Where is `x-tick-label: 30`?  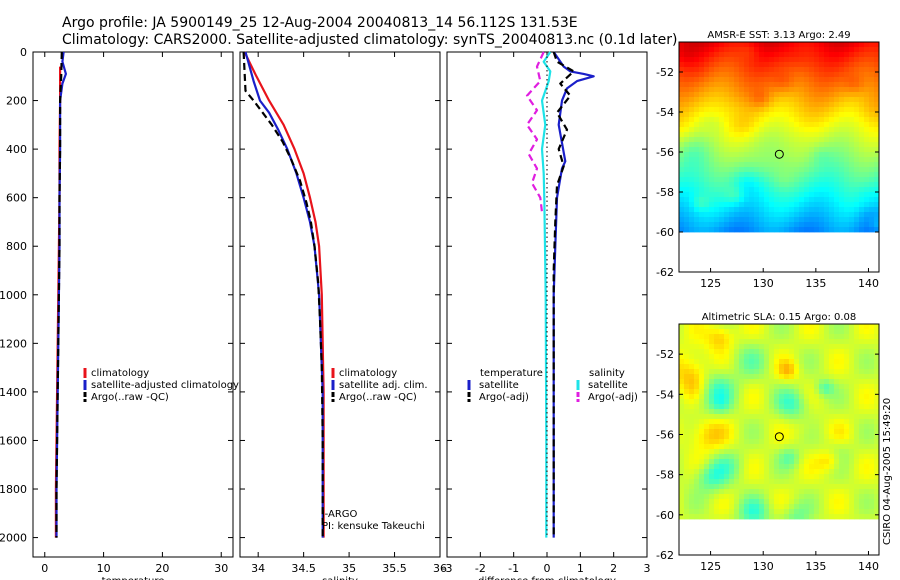
x-tick-label: 30 is located at coordinates (221, 568).